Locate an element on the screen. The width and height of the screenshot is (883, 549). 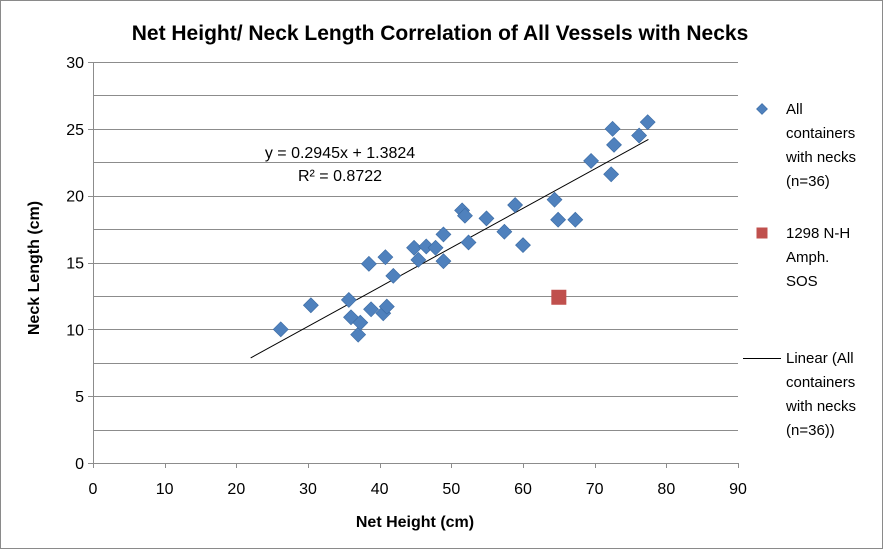
legend-label-containers: All is located at coordinates (794, 109).